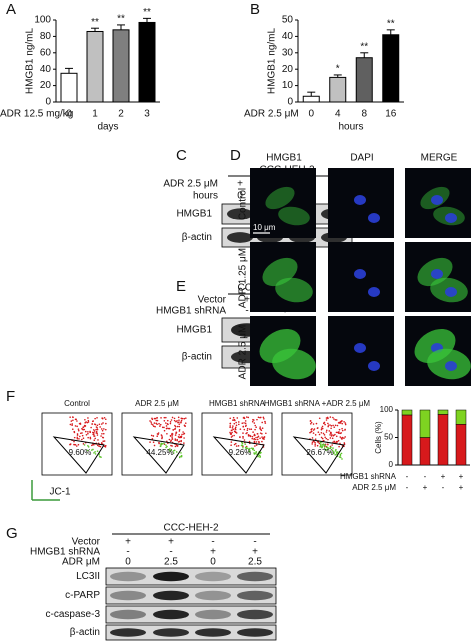 This screenshot has width=474, height=641. Describe the element at coordinates (288, 69) in the screenshot. I see `y-tick-label: 20` at that location.